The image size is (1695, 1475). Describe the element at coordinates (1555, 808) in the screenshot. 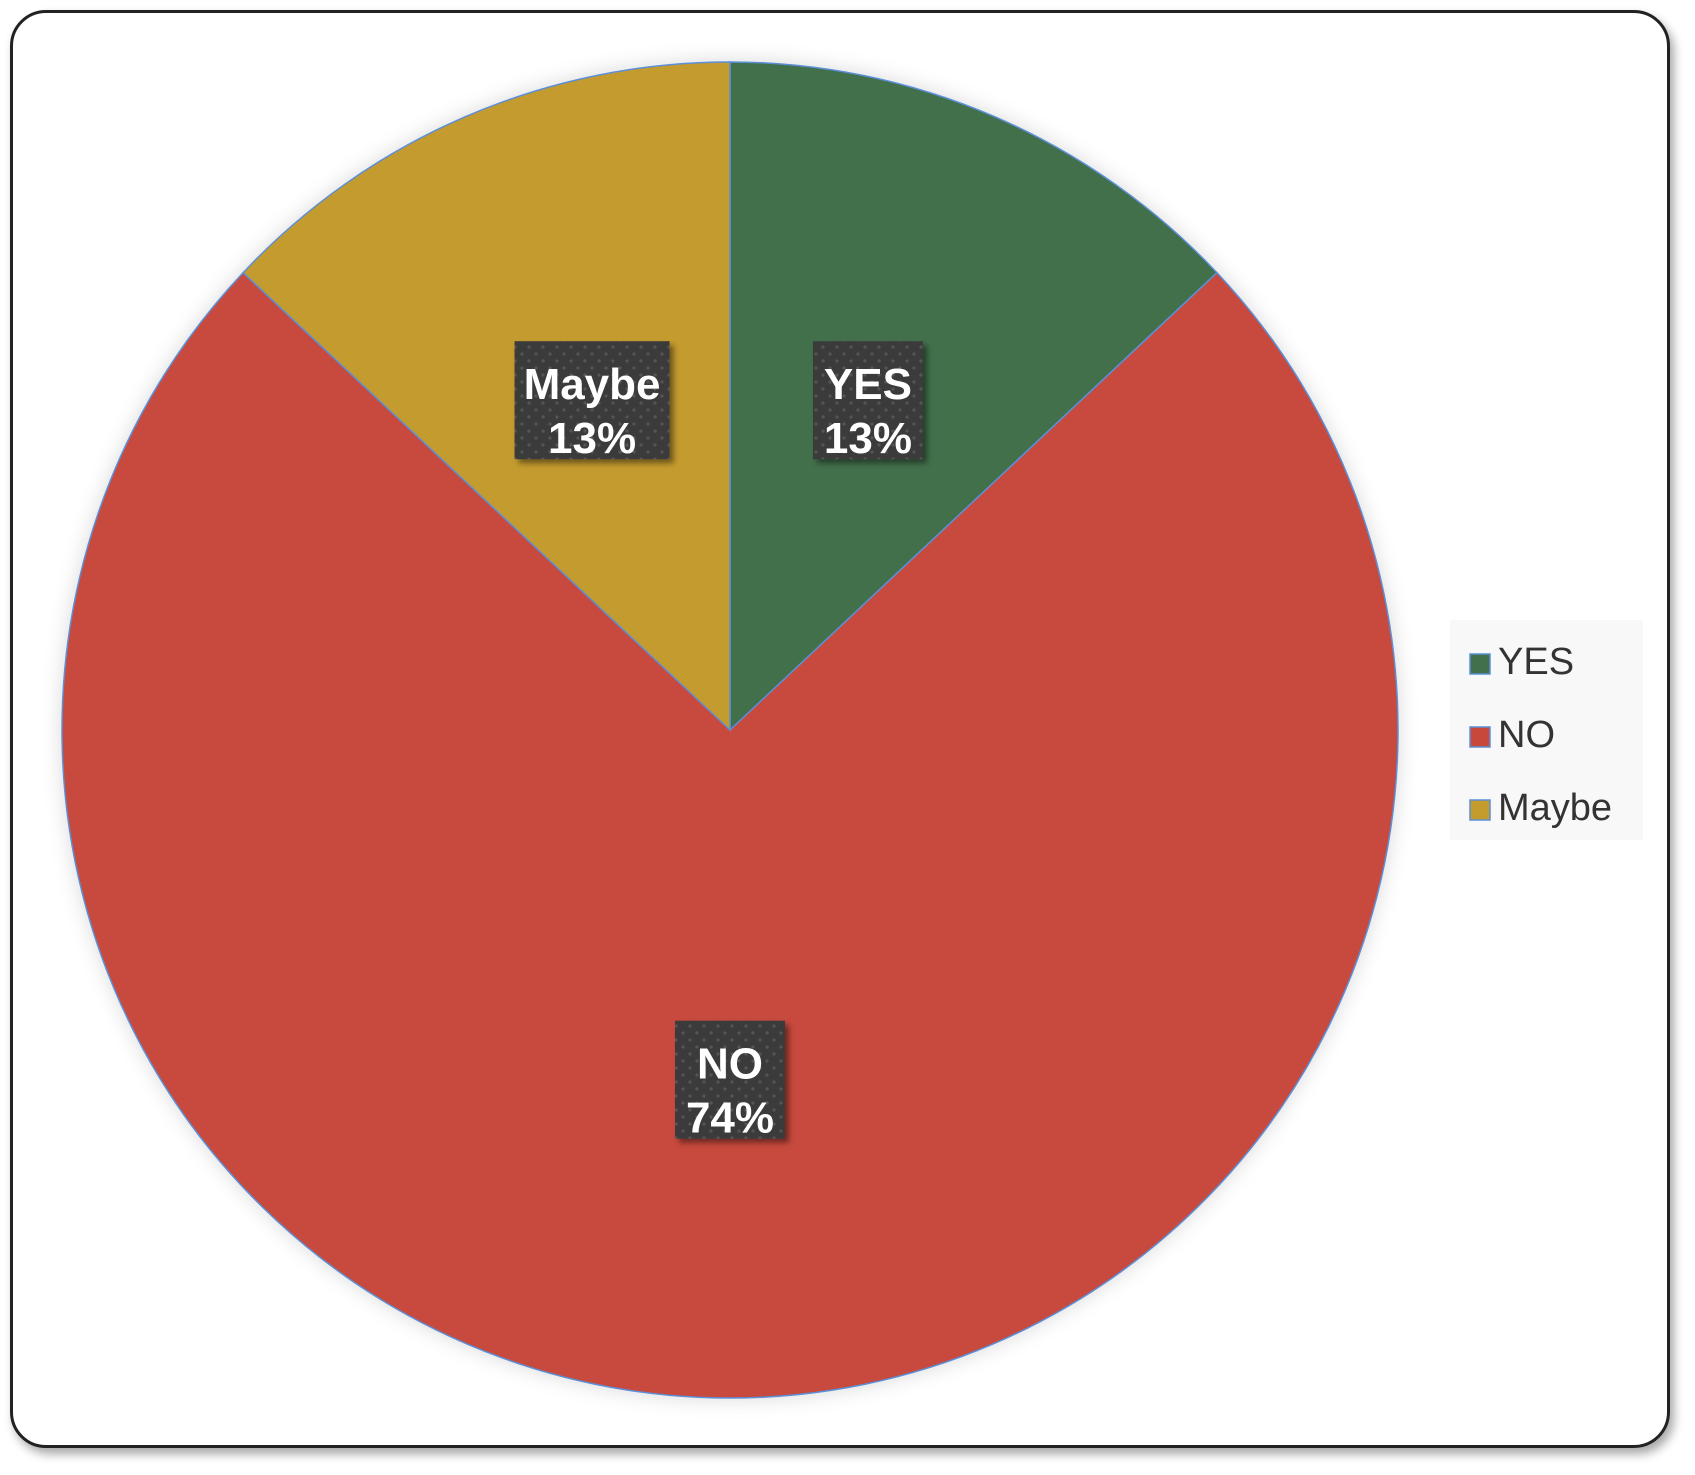

I see `legend-label-maybe: Maybe` at that location.